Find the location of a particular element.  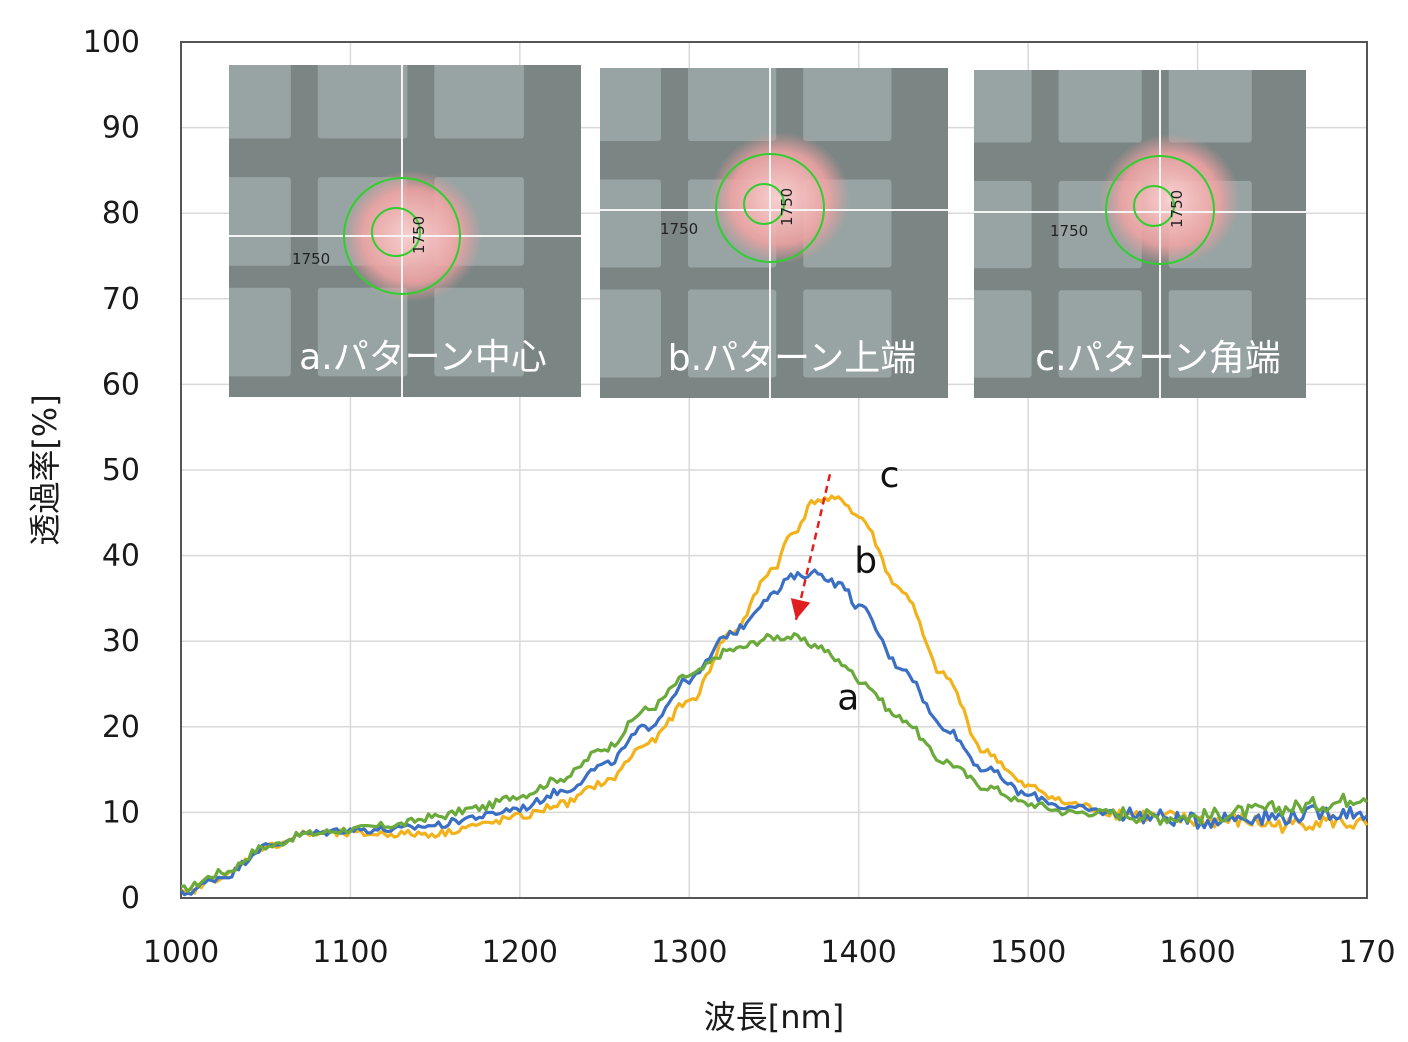

x-tick-label: 1300 is located at coordinates (689, 952).